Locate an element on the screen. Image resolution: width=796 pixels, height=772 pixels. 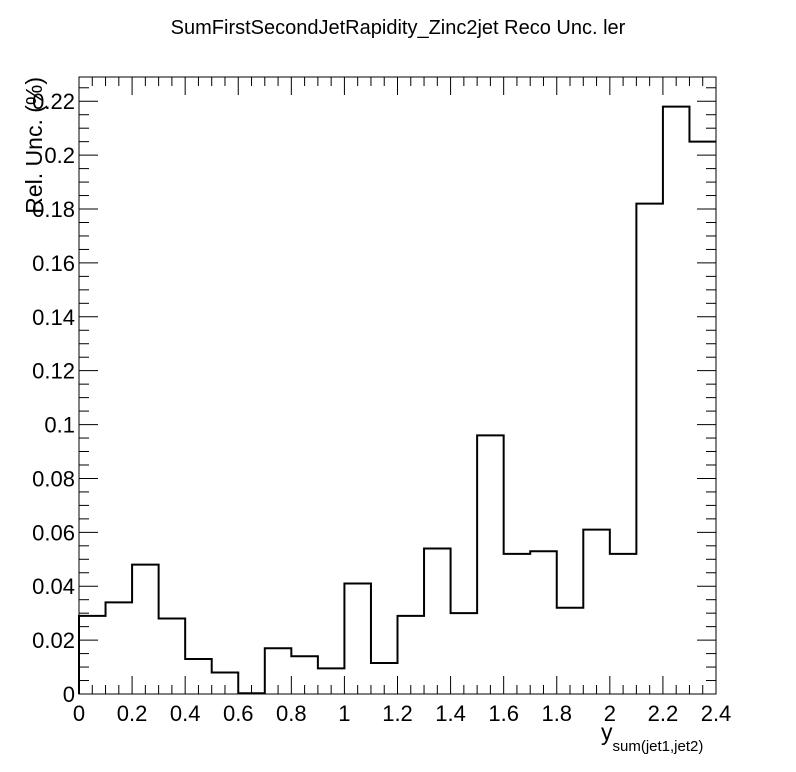
y-tick-label: 0.16 is located at coordinates (53, 263).